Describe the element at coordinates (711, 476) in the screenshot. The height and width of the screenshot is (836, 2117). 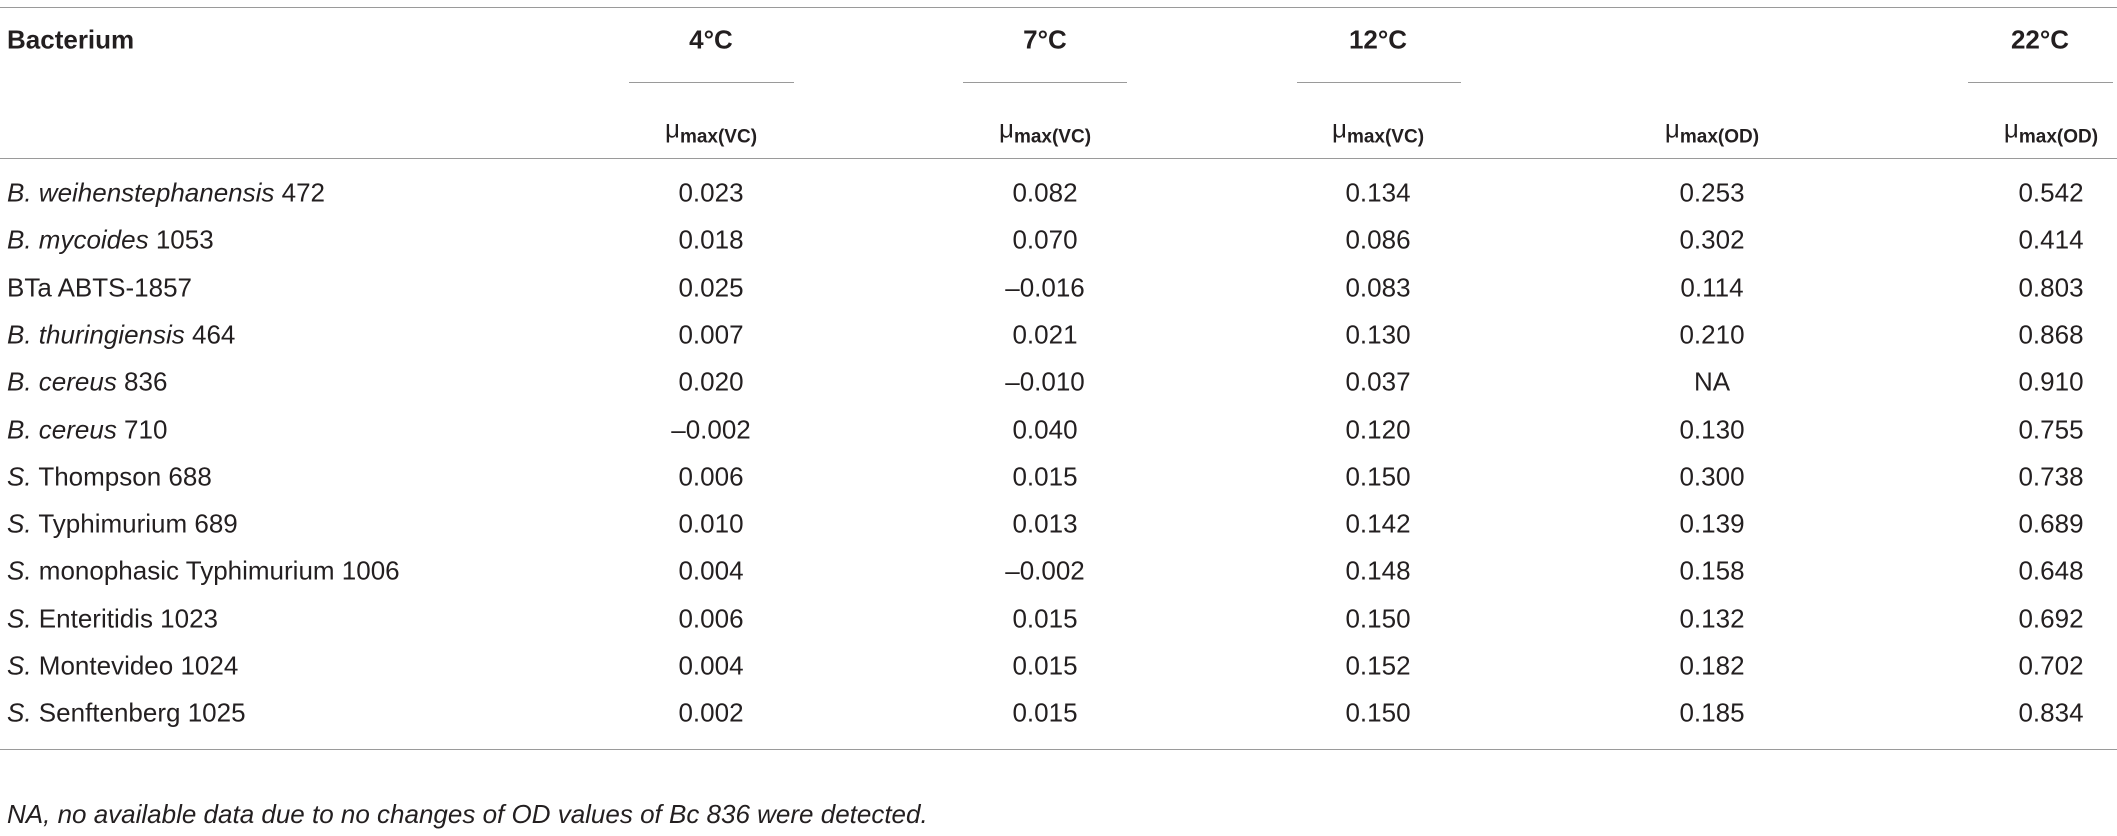
I see `cell-value: 0.006` at that location.